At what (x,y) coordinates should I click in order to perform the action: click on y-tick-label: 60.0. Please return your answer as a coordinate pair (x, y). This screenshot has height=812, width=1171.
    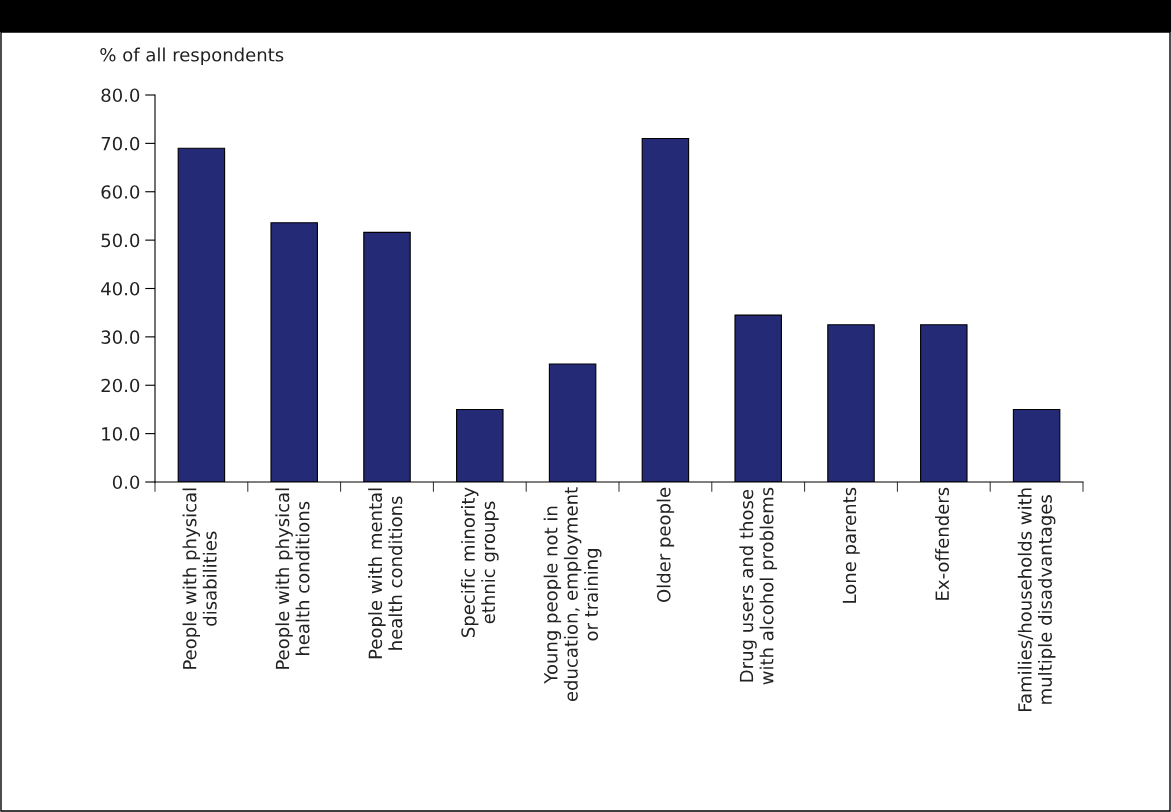
    Looking at the image, I should click on (120, 192).